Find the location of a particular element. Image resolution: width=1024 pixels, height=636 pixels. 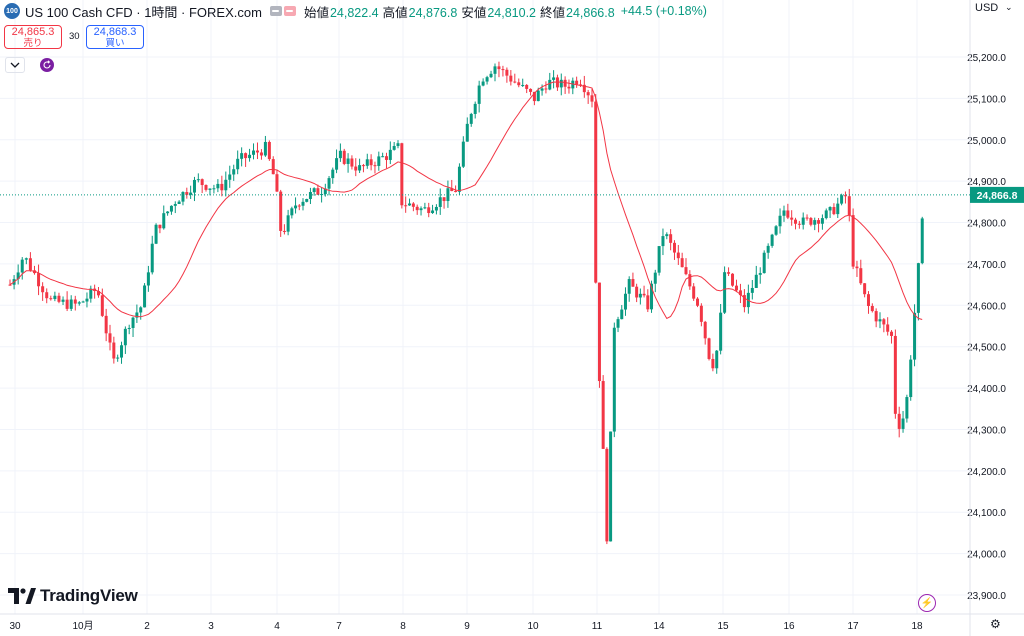

tradingview-logo: TradingView is located at coordinates (73, 596).